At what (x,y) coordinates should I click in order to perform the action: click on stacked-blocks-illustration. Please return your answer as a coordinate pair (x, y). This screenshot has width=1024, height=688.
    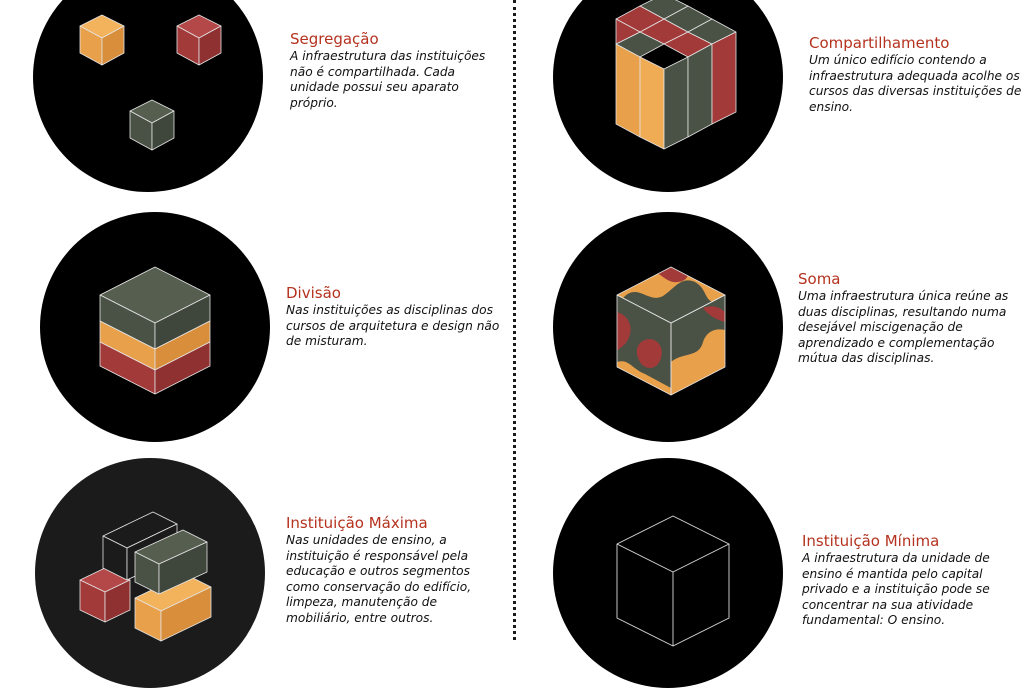
    Looking at the image, I should click on (150, 573).